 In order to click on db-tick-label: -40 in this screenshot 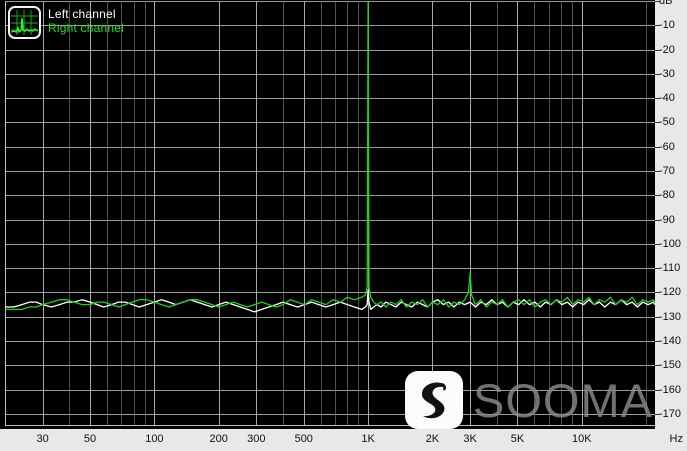, I will do `click(667, 98)`.